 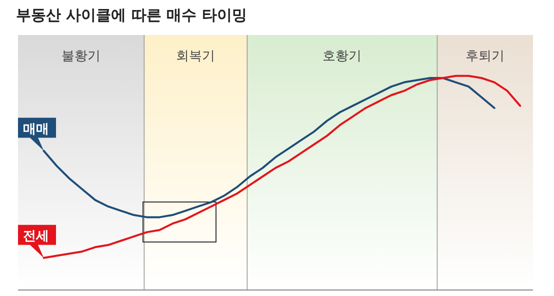 What do you see at coordinates (196, 56) in the screenshot?
I see `text: 회복기` at bounding box center [196, 56].